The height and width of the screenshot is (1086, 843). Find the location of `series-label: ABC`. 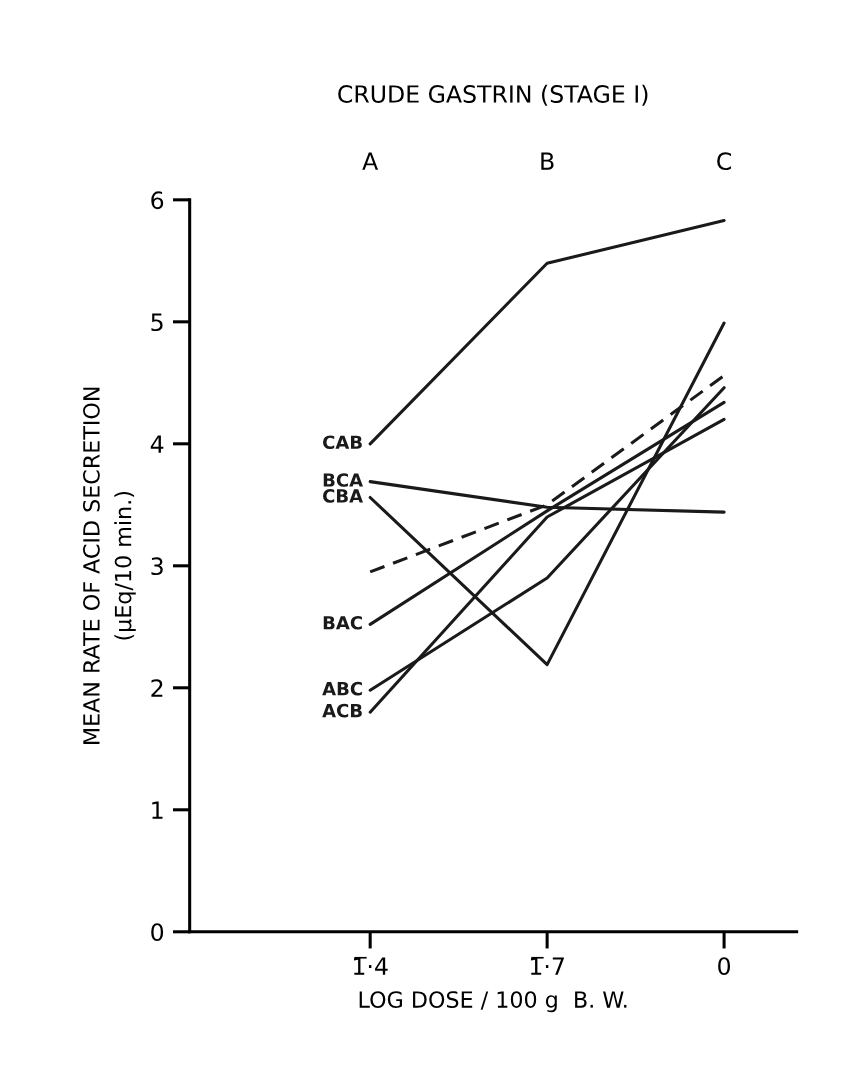

series-label: ABC is located at coordinates (342, 688).